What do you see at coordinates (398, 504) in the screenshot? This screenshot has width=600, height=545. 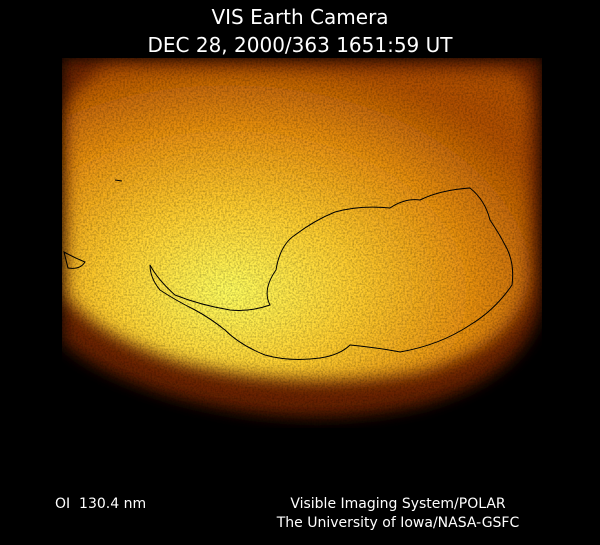 I see `instrument: Visible Imaging System/POLAR` at bounding box center [398, 504].